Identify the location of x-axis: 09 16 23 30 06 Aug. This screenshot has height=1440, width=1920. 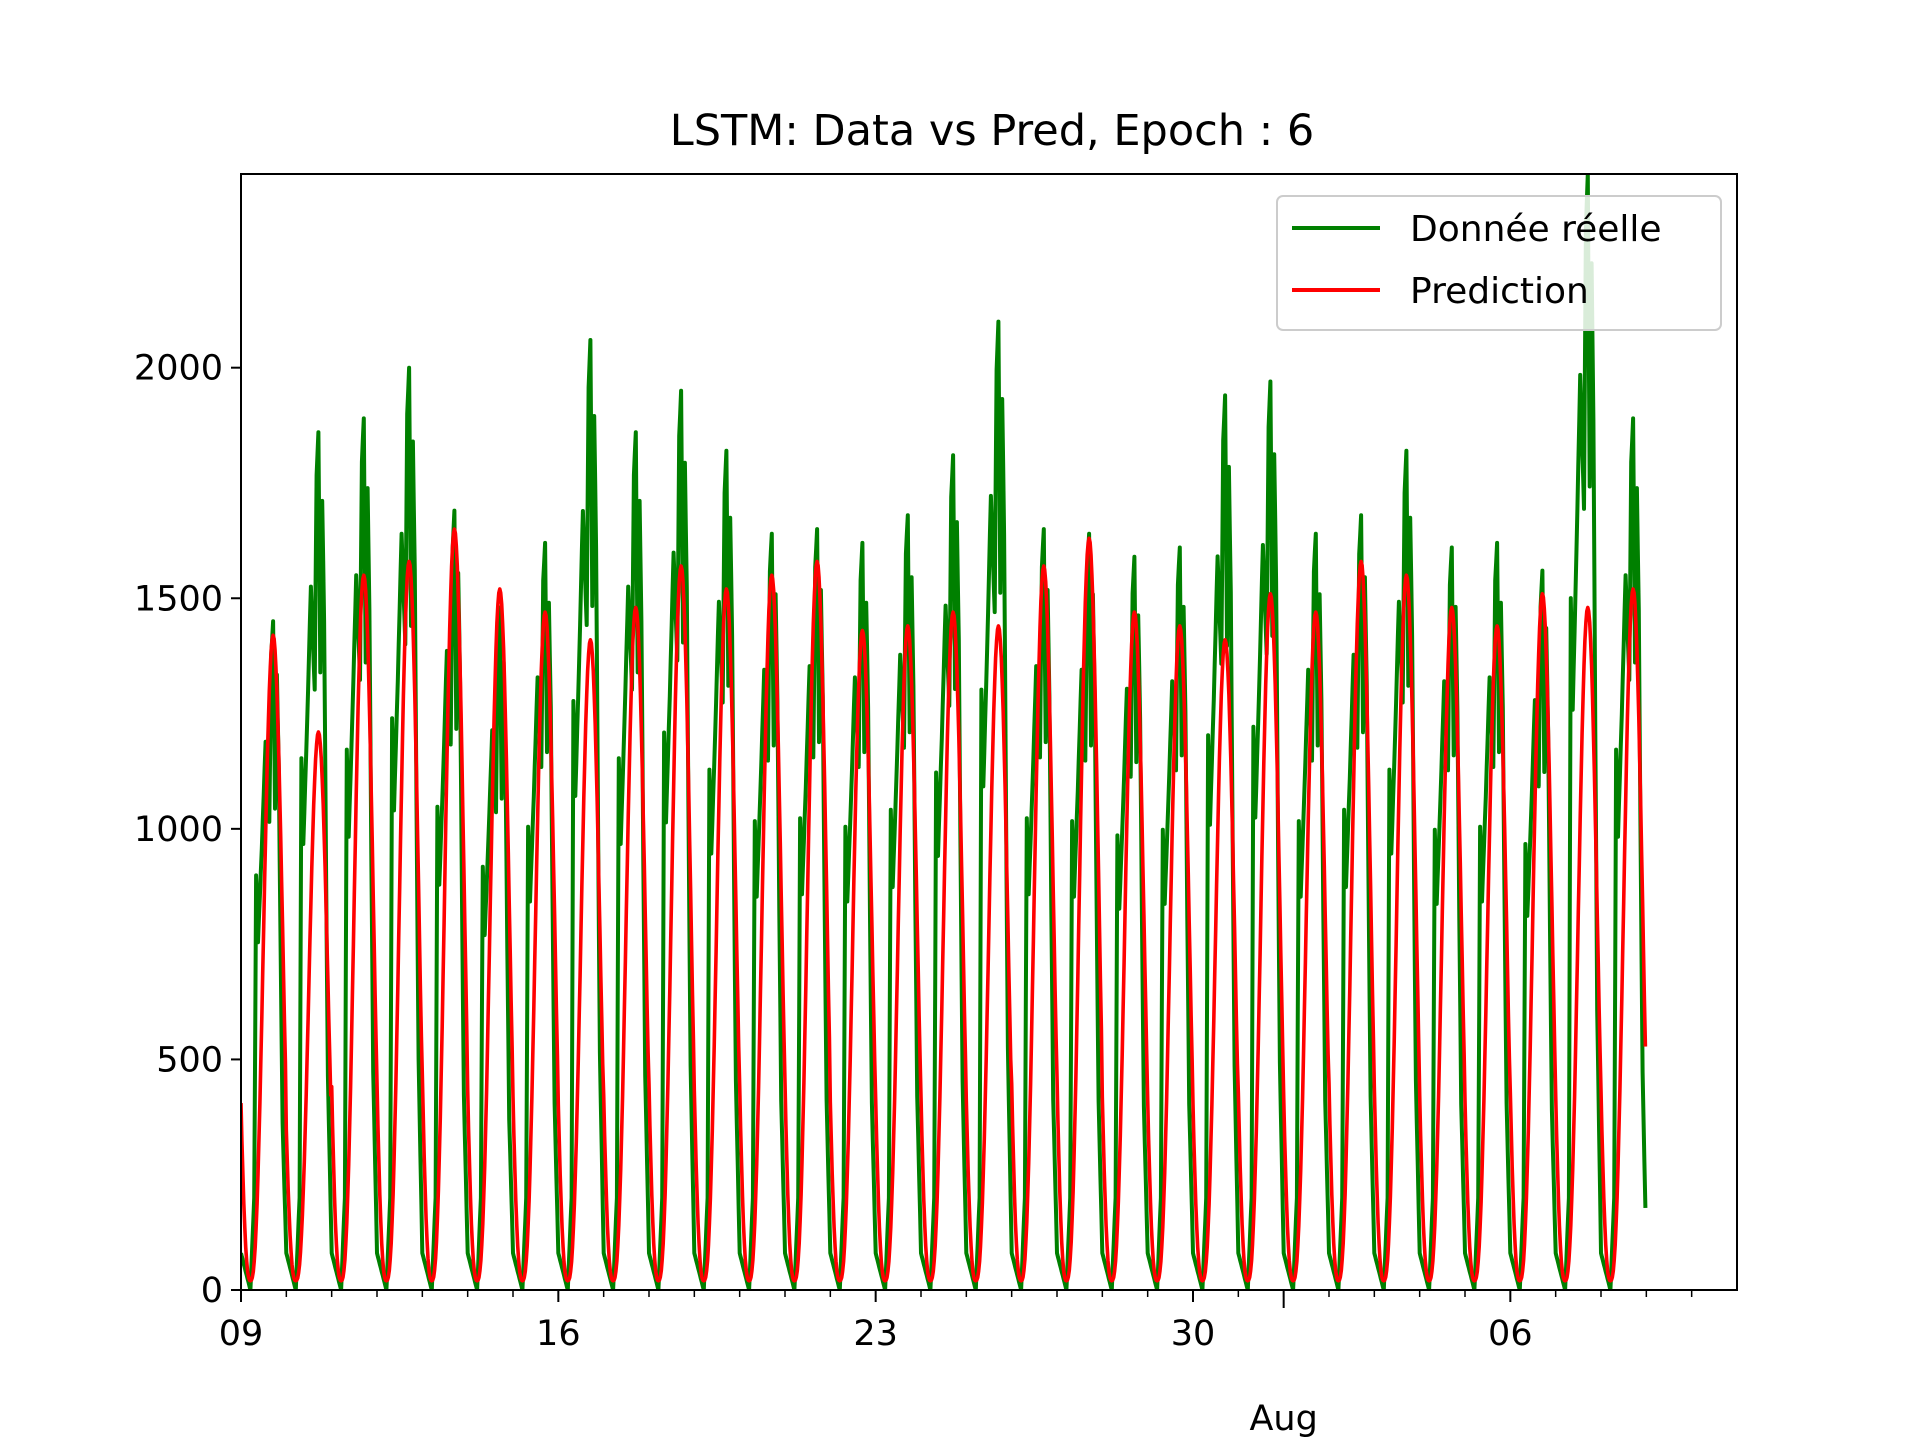
(956, 1364).